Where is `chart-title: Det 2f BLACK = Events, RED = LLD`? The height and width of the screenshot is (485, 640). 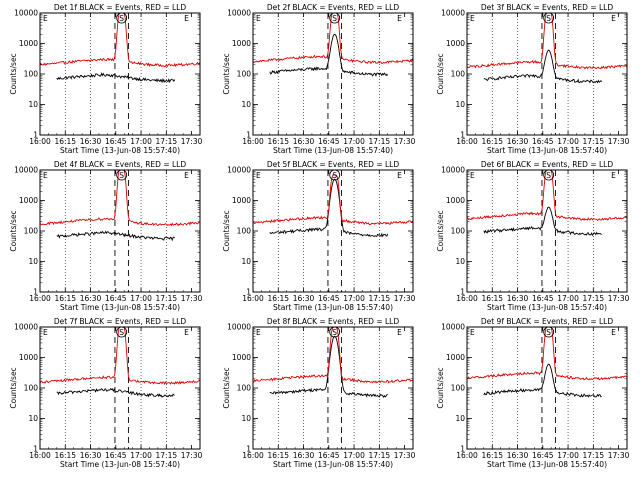 chart-title: Det 2f BLACK = Events, RED = LLD is located at coordinates (333, 7).